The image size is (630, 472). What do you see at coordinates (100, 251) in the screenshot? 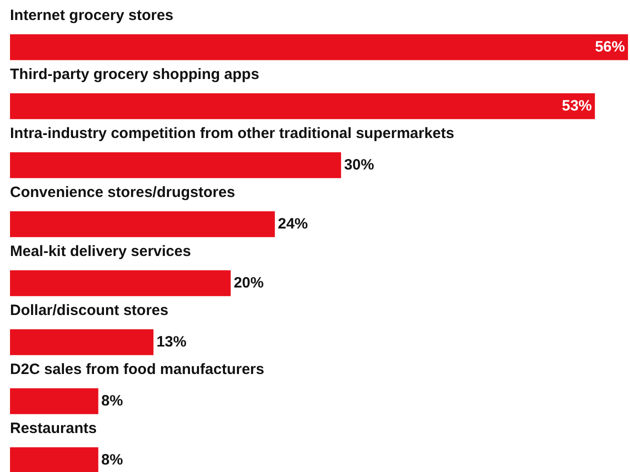
I see `y-tick-label: Meal-kit delivery services` at bounding box center [100, 251].